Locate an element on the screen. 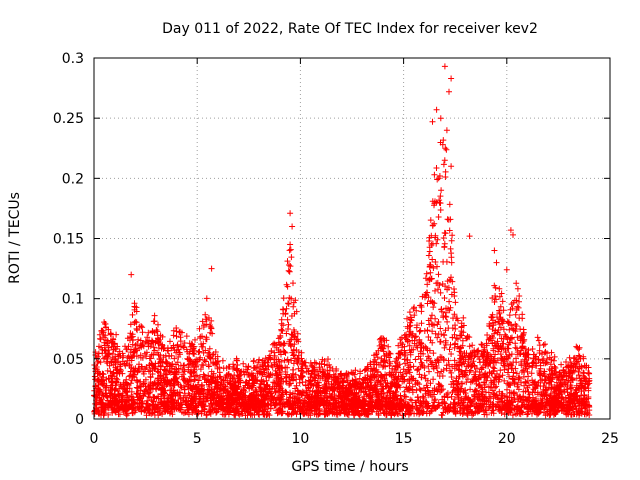 The width and height of the screenshot is (640, 480). y-tick-label: 0.3 is located at coordinates (73, 59).